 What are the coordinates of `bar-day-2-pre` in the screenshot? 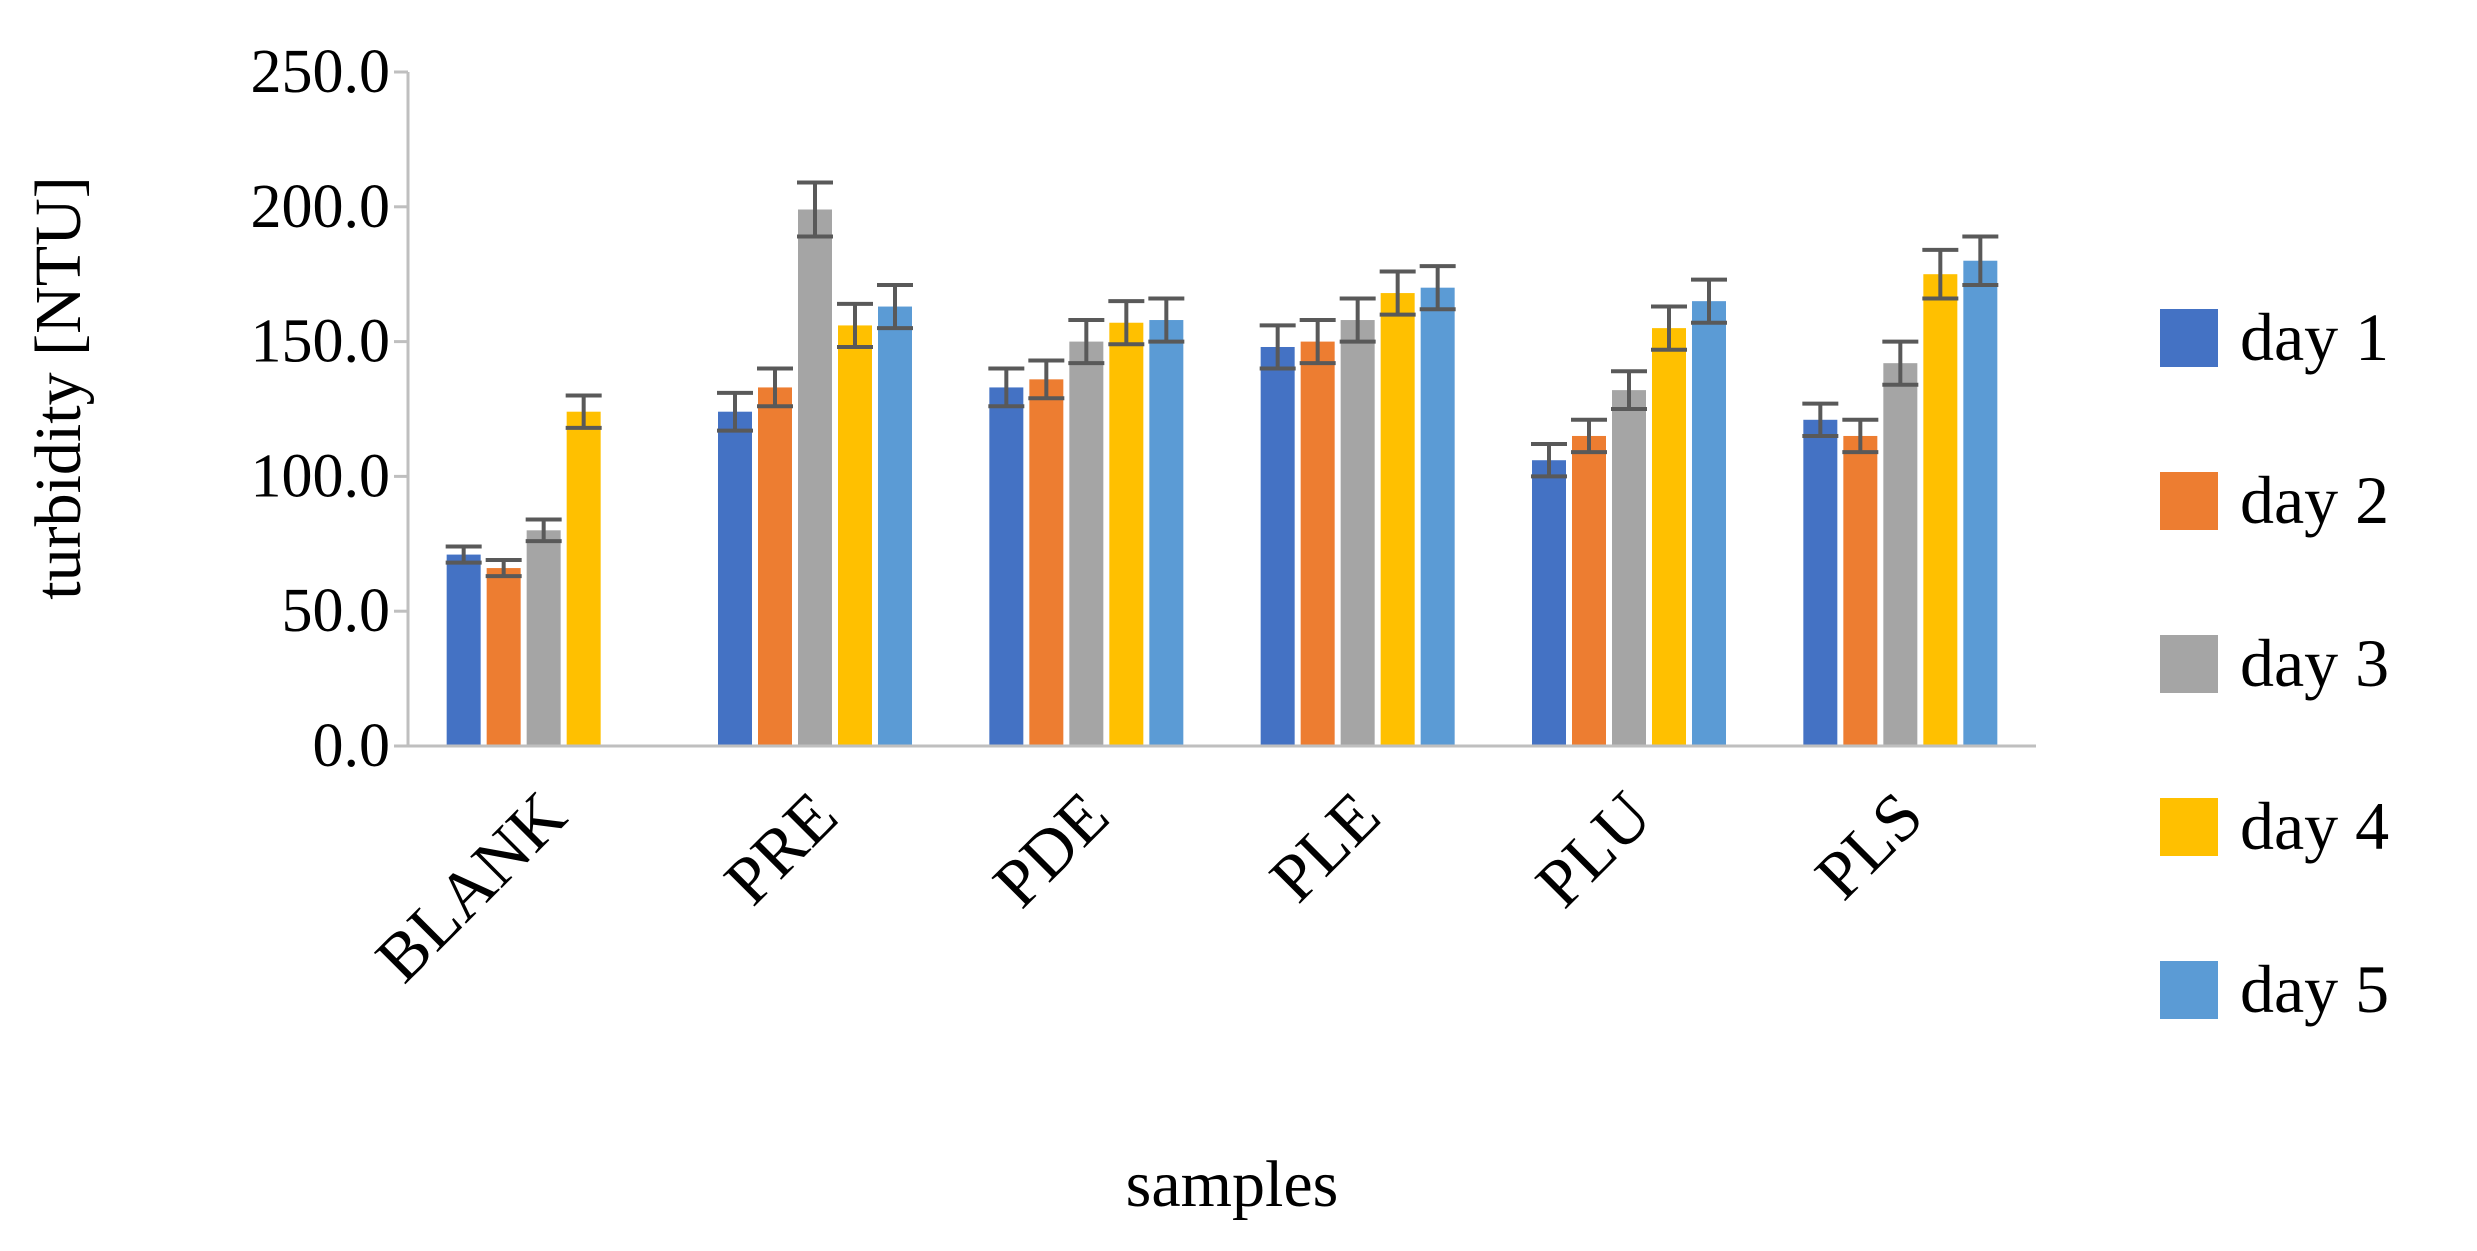 It's located at (775, 566).